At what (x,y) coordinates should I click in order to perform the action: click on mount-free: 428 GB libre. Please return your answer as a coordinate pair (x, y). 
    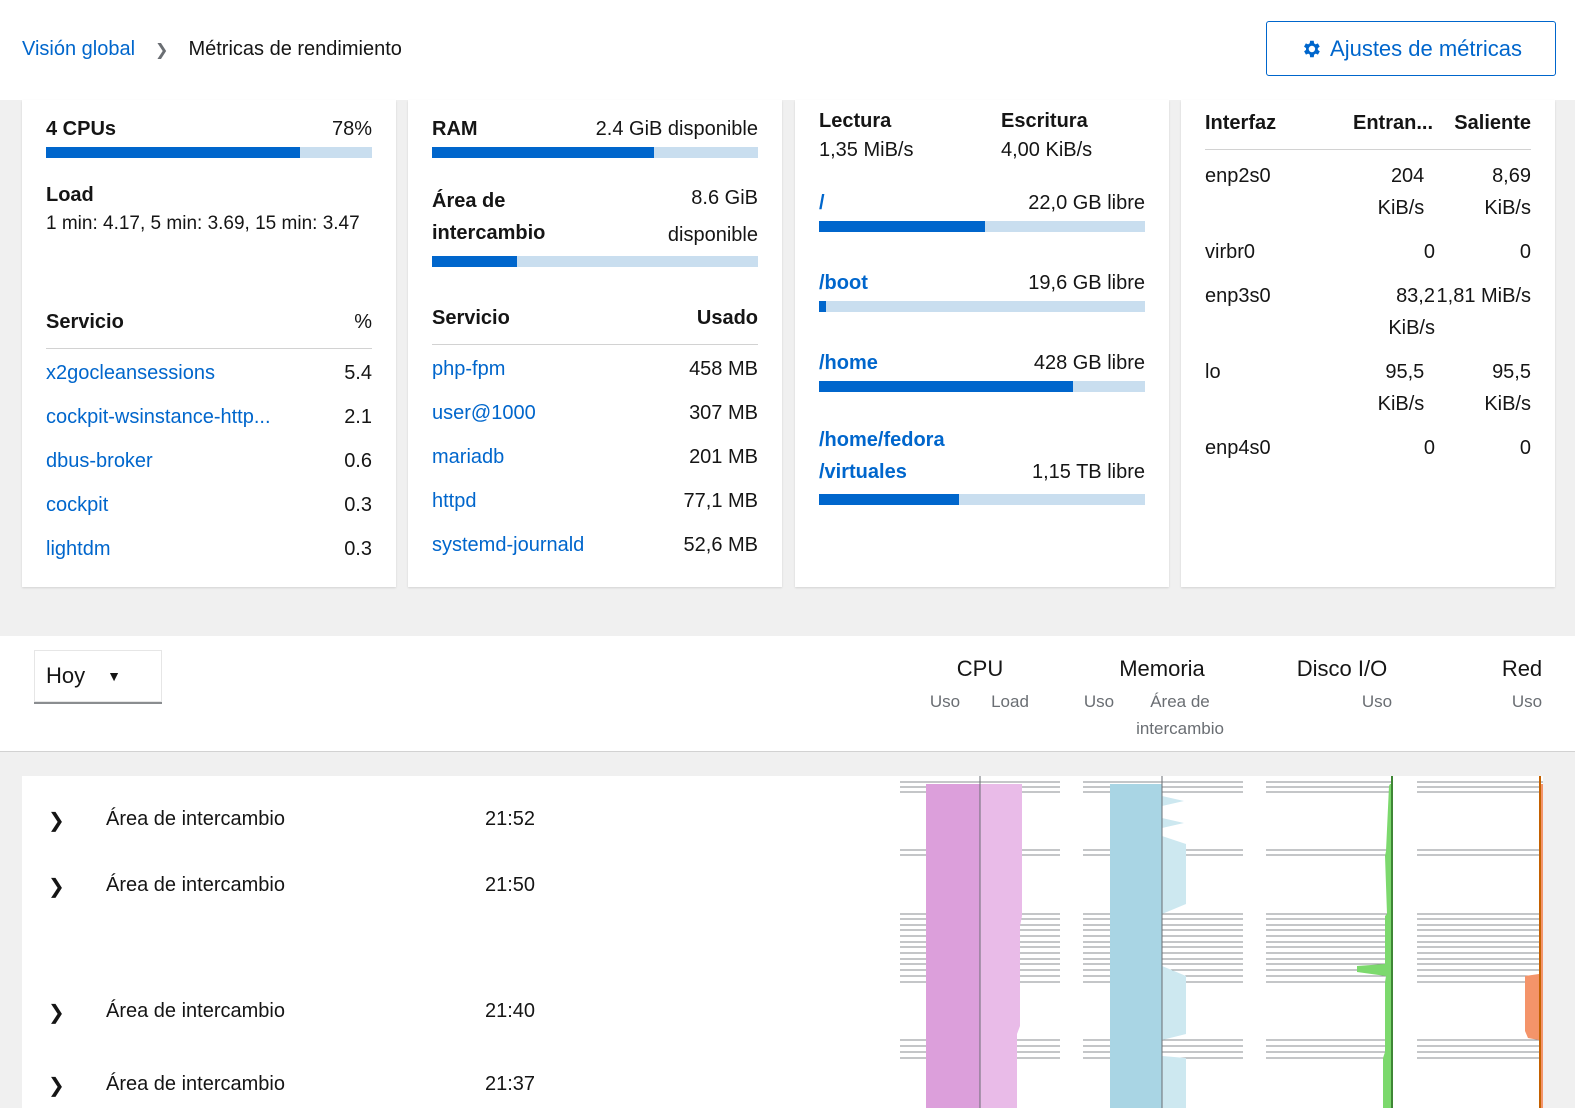
    Looking at the image, I should click on (1089, 363).